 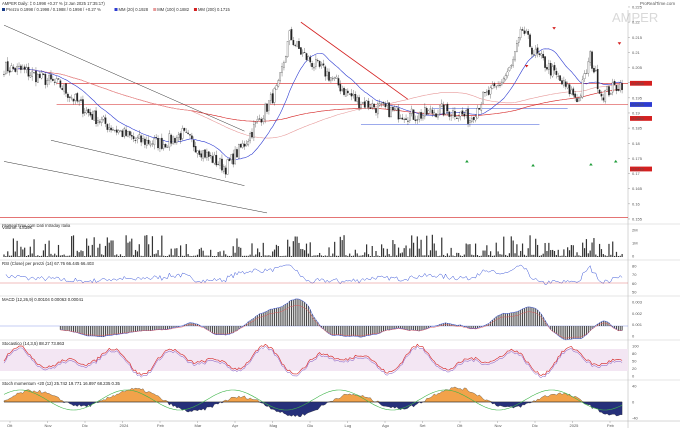 I want to click on panel-stoch-tick-3: 20, so click(x=634, y=368).